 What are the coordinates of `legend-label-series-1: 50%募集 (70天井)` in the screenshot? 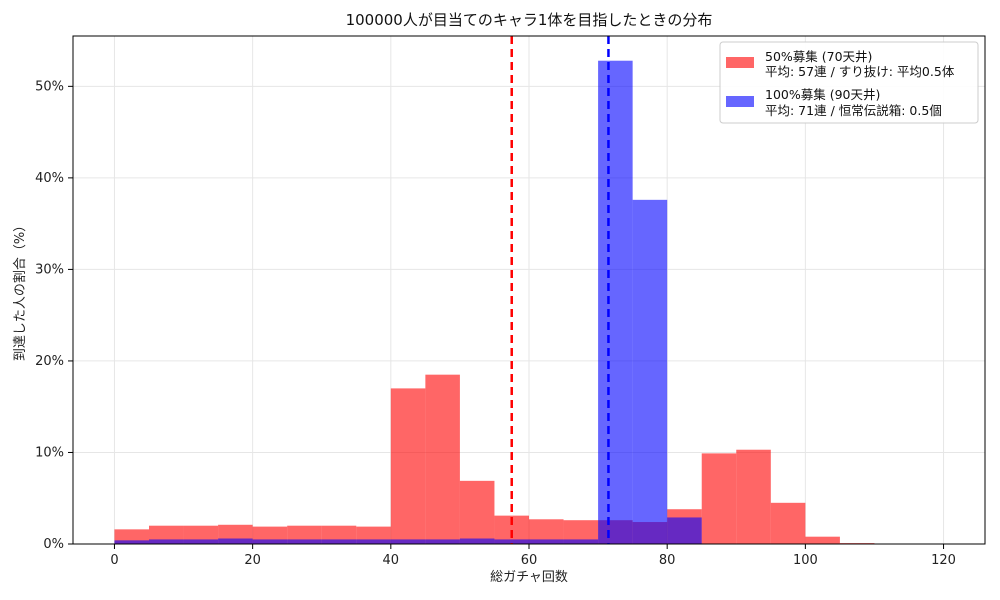 It's located at (818, 56).